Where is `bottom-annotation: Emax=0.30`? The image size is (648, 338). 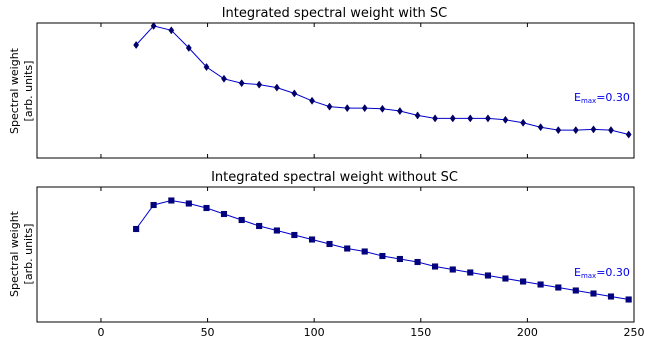 bottom-annotation: Emax=0.30 is located at coordinates (602, 273).